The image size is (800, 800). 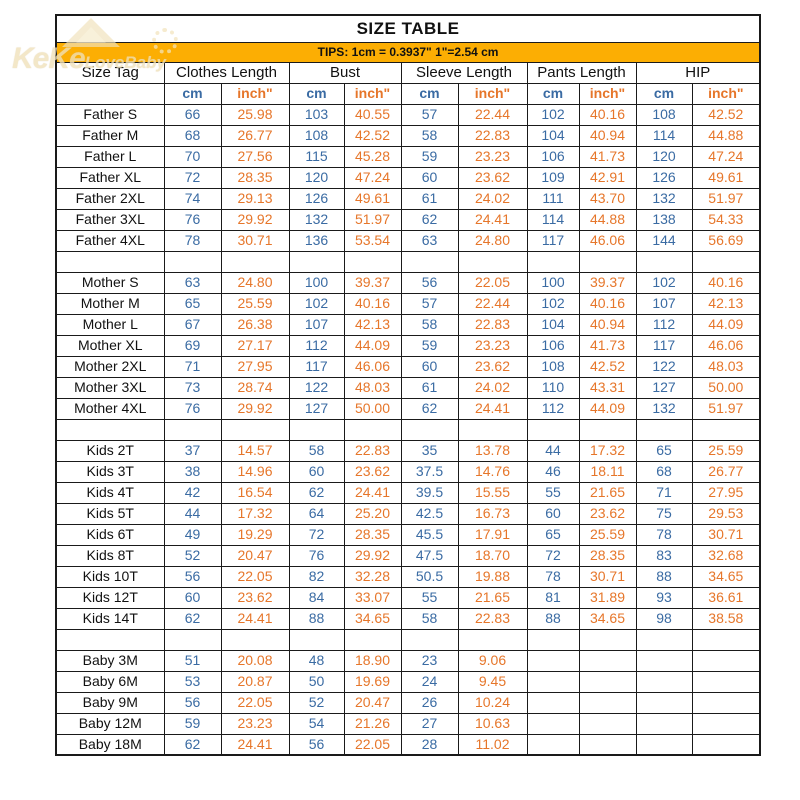 What do you see at coordinates (553, 198) in the screenshot?
I see `cm-value-cell: 111` at bounding box center [553, 198].